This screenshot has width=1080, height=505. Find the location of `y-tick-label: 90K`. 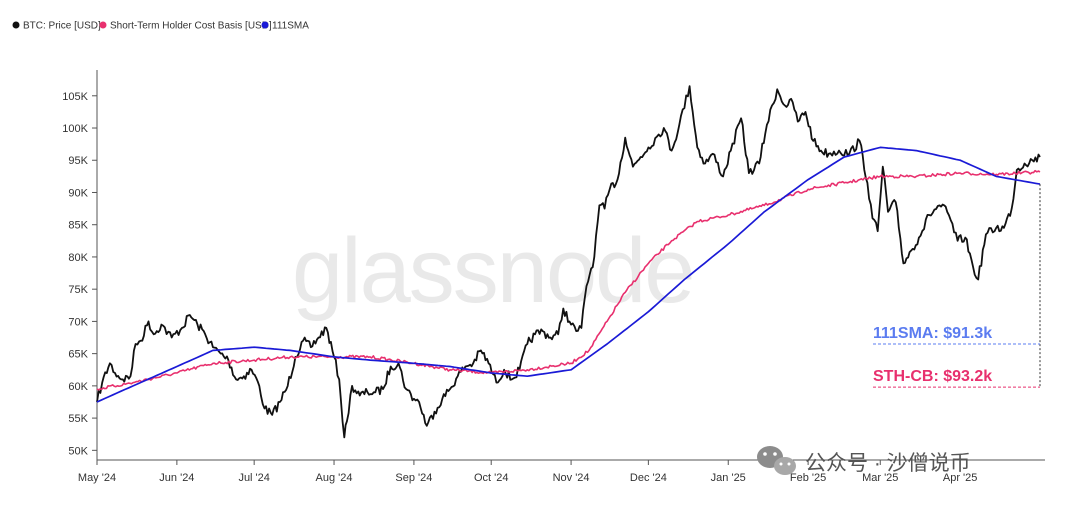

y-tick-label: 90K is located at coordinates (78, 193).